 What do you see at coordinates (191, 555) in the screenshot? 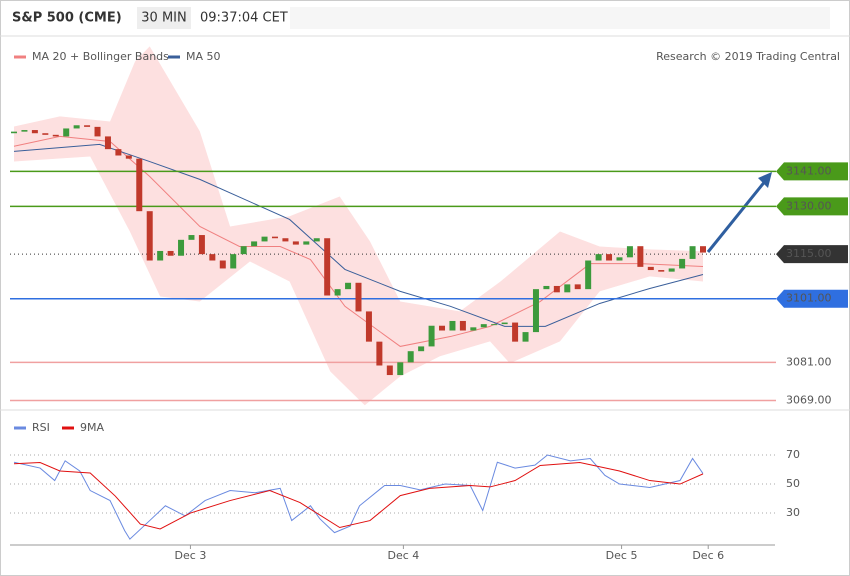
I see `x-tick-label: Dec 3` at bounding box center [191, 555].